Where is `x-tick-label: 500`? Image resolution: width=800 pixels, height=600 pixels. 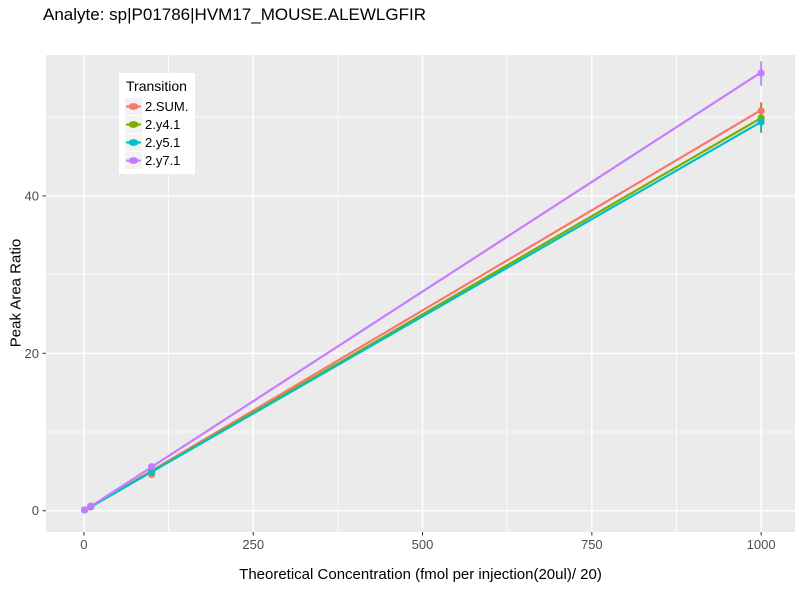
x-tick-label: 500 is located at coordinates (423, 544).